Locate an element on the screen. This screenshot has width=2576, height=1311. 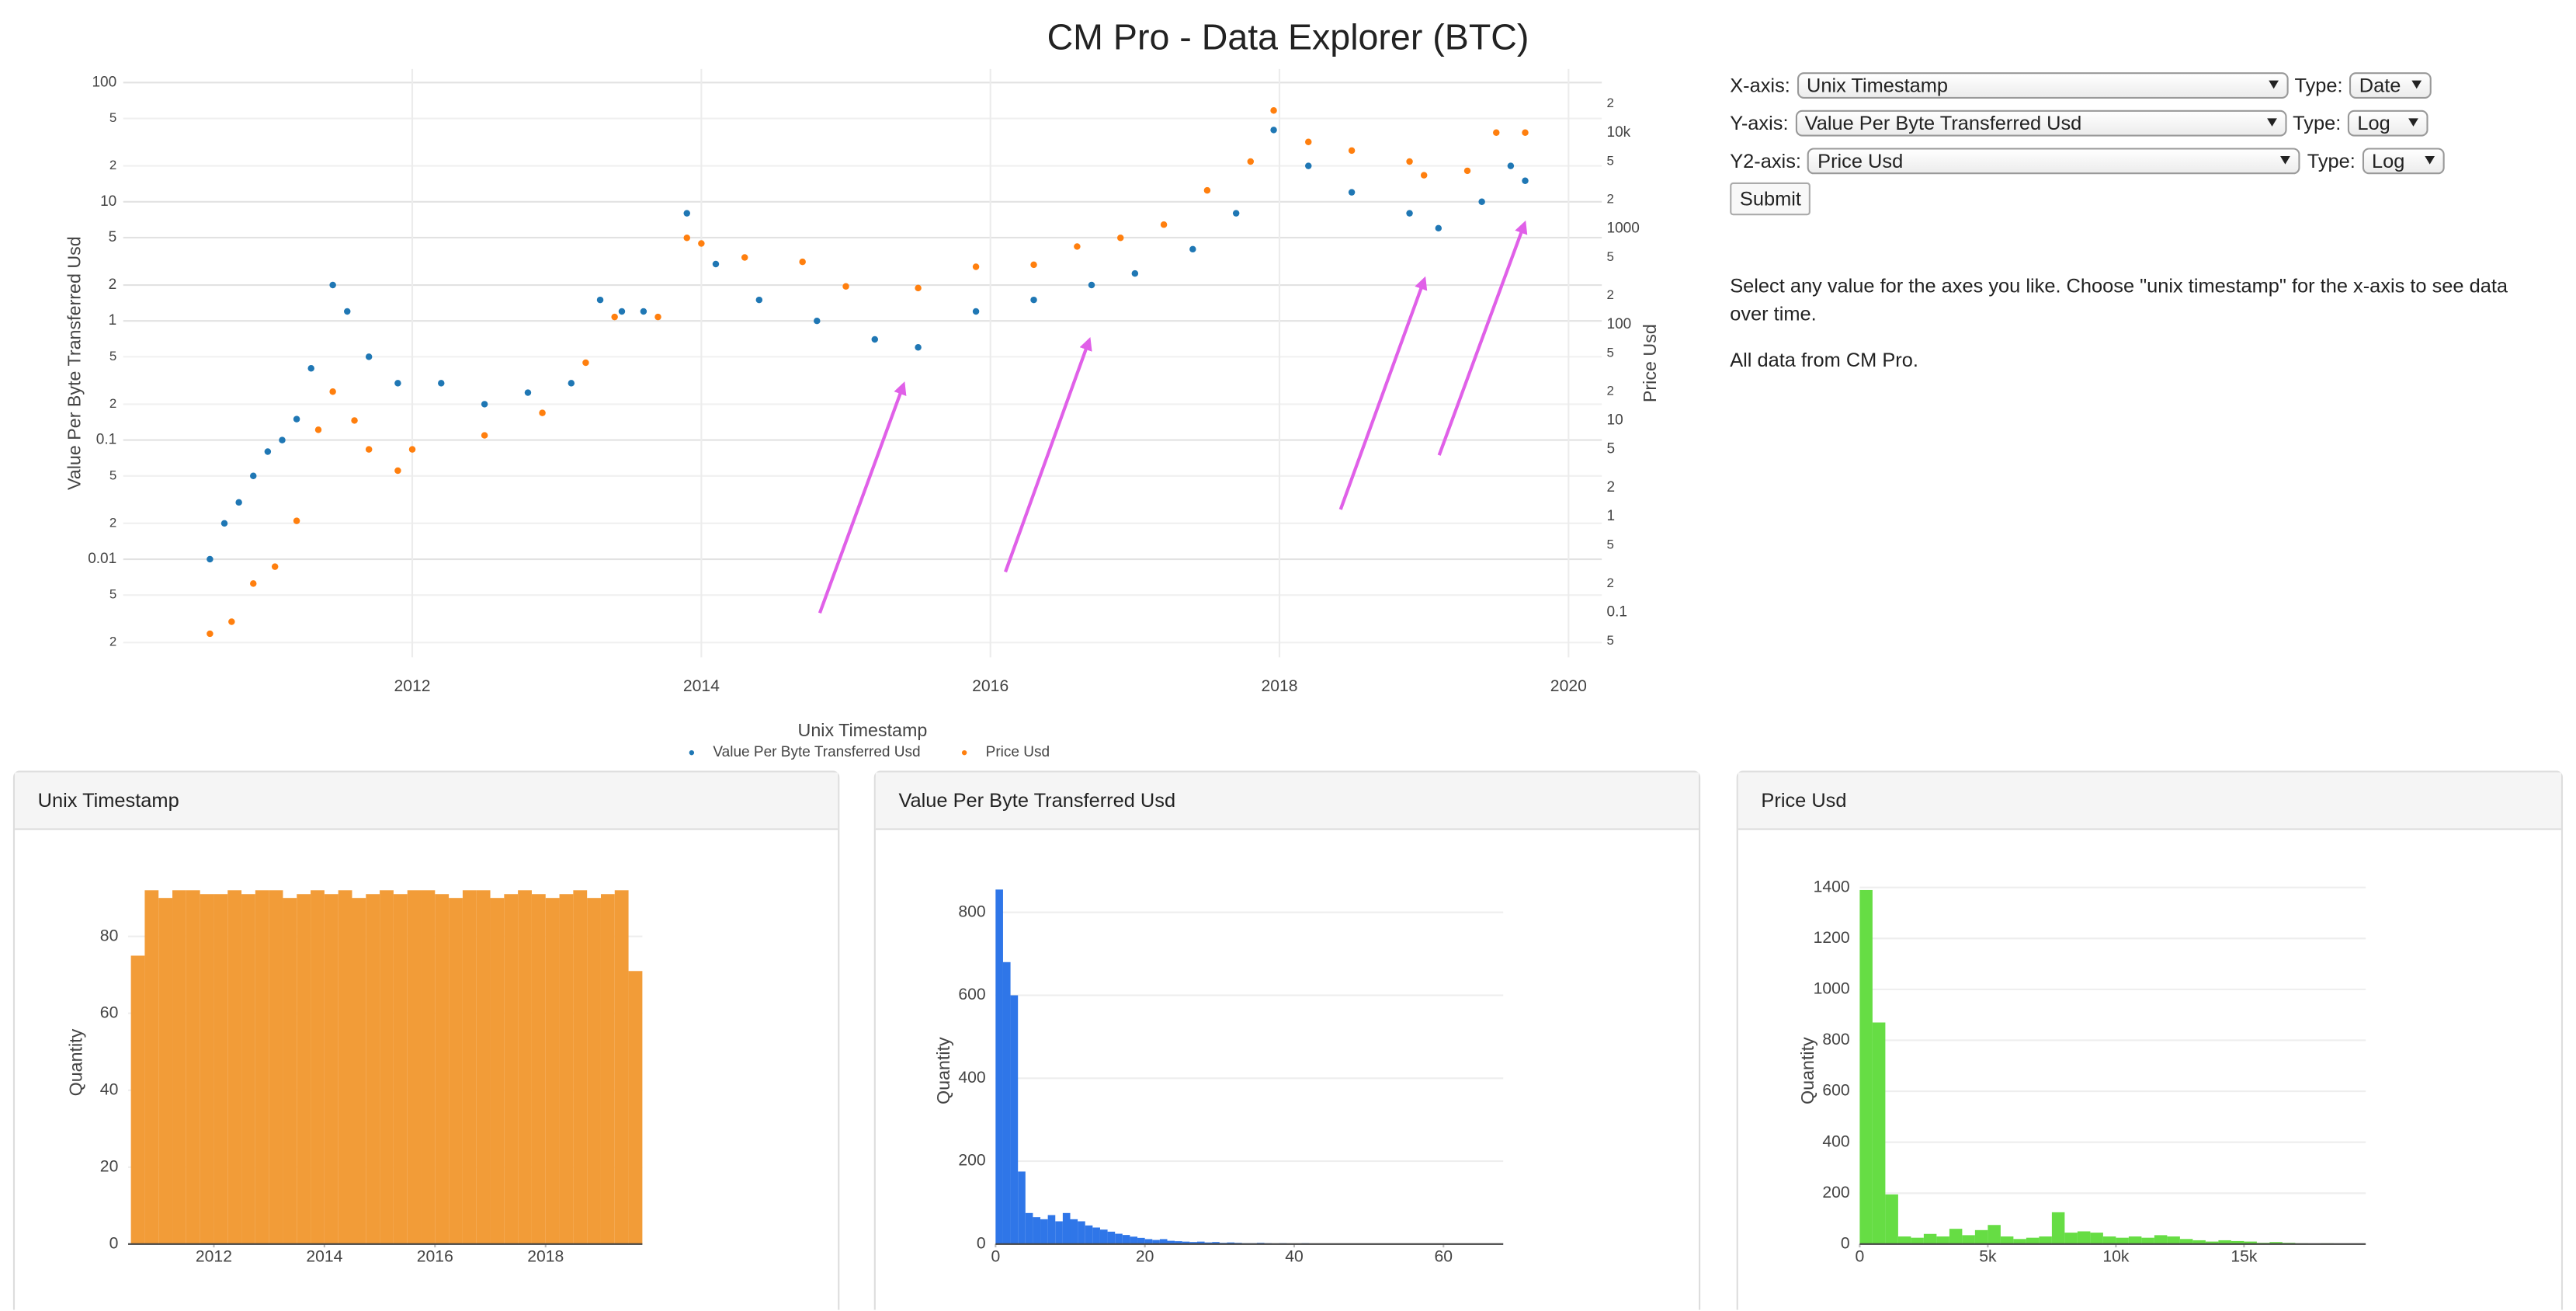
y-tick-label: 100 is located at coordinates (104, 82).